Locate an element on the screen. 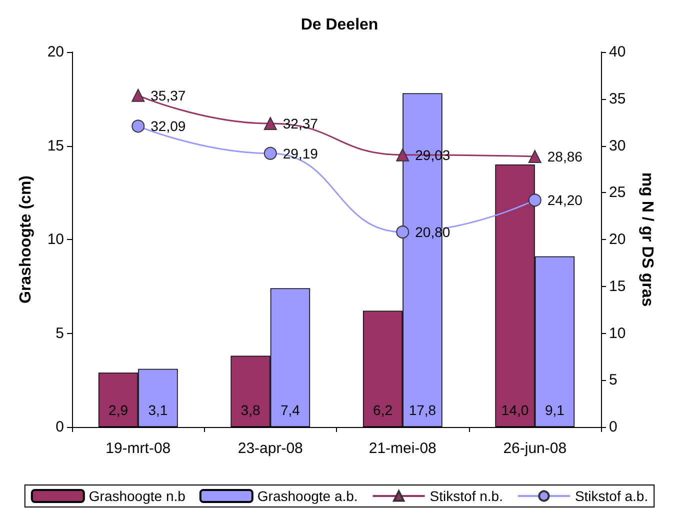 This screenshot has height=515, width=679. y2-tick-label: 35 is located at coordinates (617, 99).